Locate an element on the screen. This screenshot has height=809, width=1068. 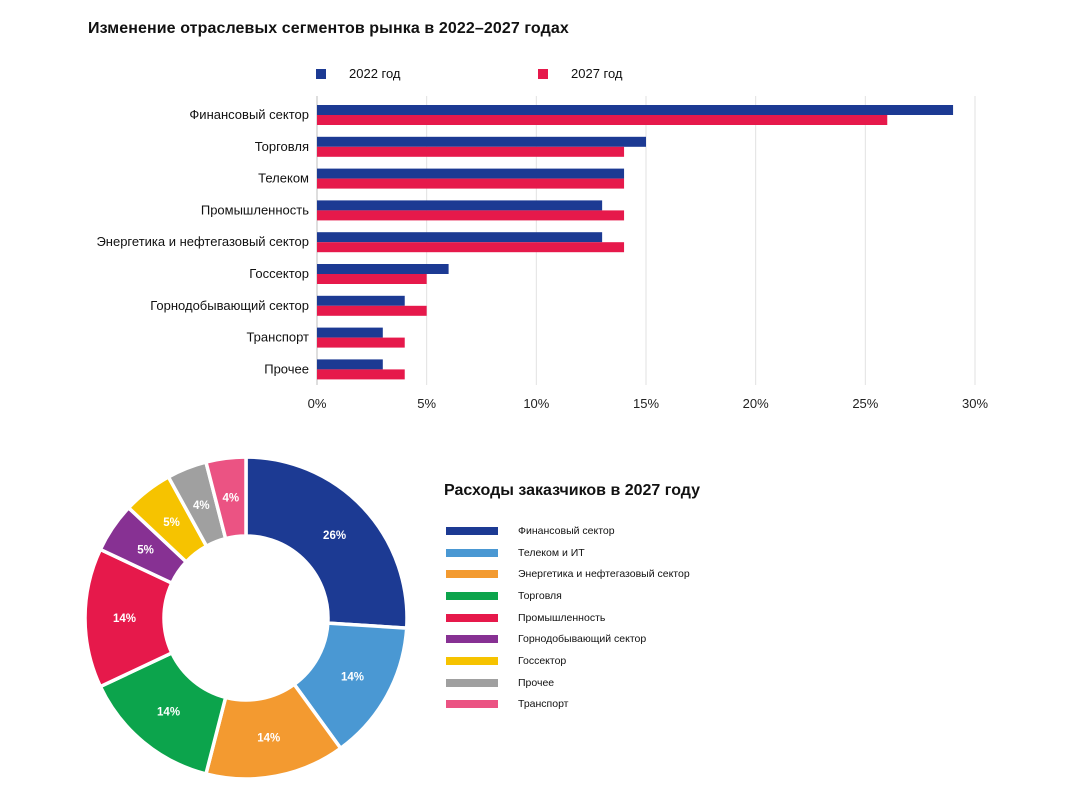
donut-legend-item: Торговля is located at coordinates (568, 596).